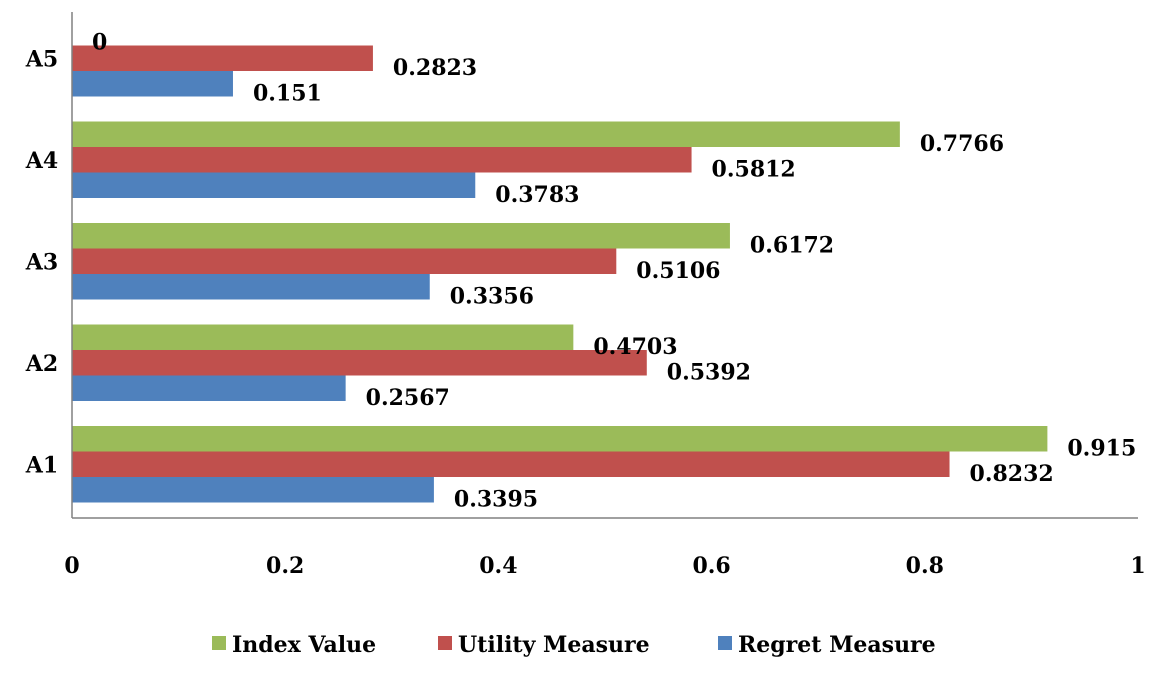 The image size is (1150, 675). What do you see at coordinates (435, 68) in the screenshot?
I see `data-label-a5-utility-measure: 0.2823` at bounding box center [435, 68].